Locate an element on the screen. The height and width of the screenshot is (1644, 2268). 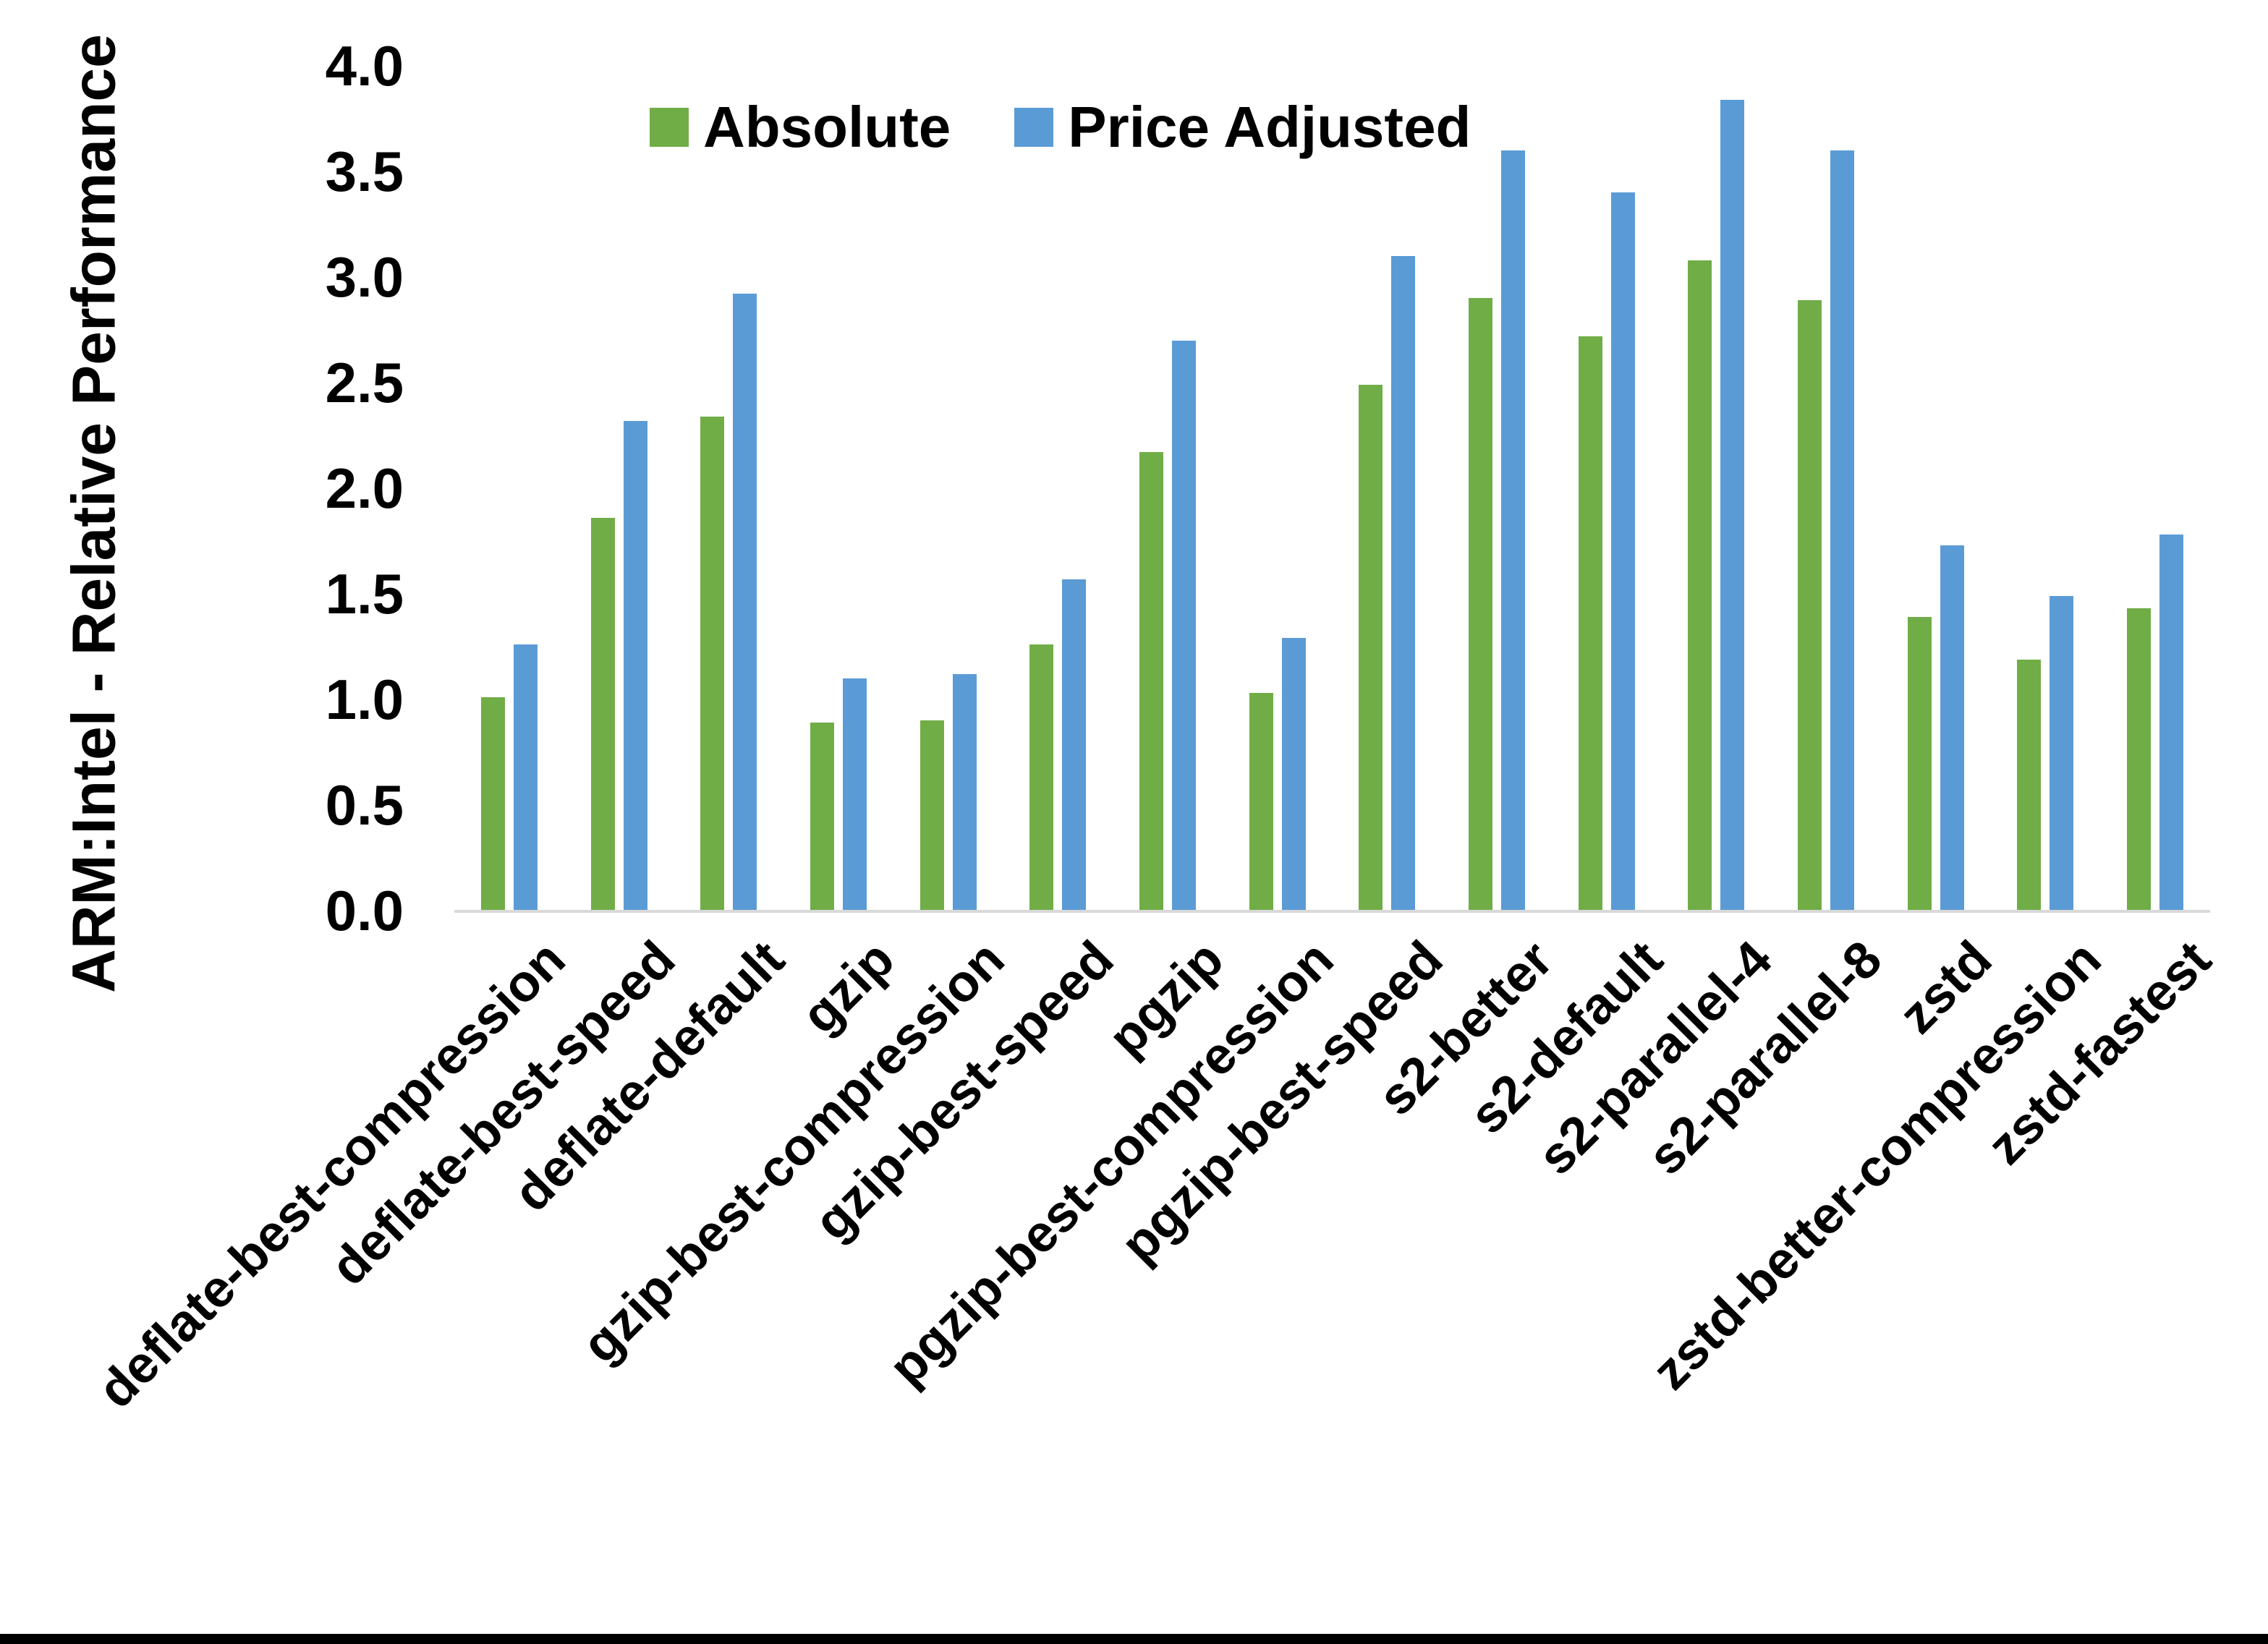
y-axis-tick-label: 1.0 is located at coordinates (364, 699).